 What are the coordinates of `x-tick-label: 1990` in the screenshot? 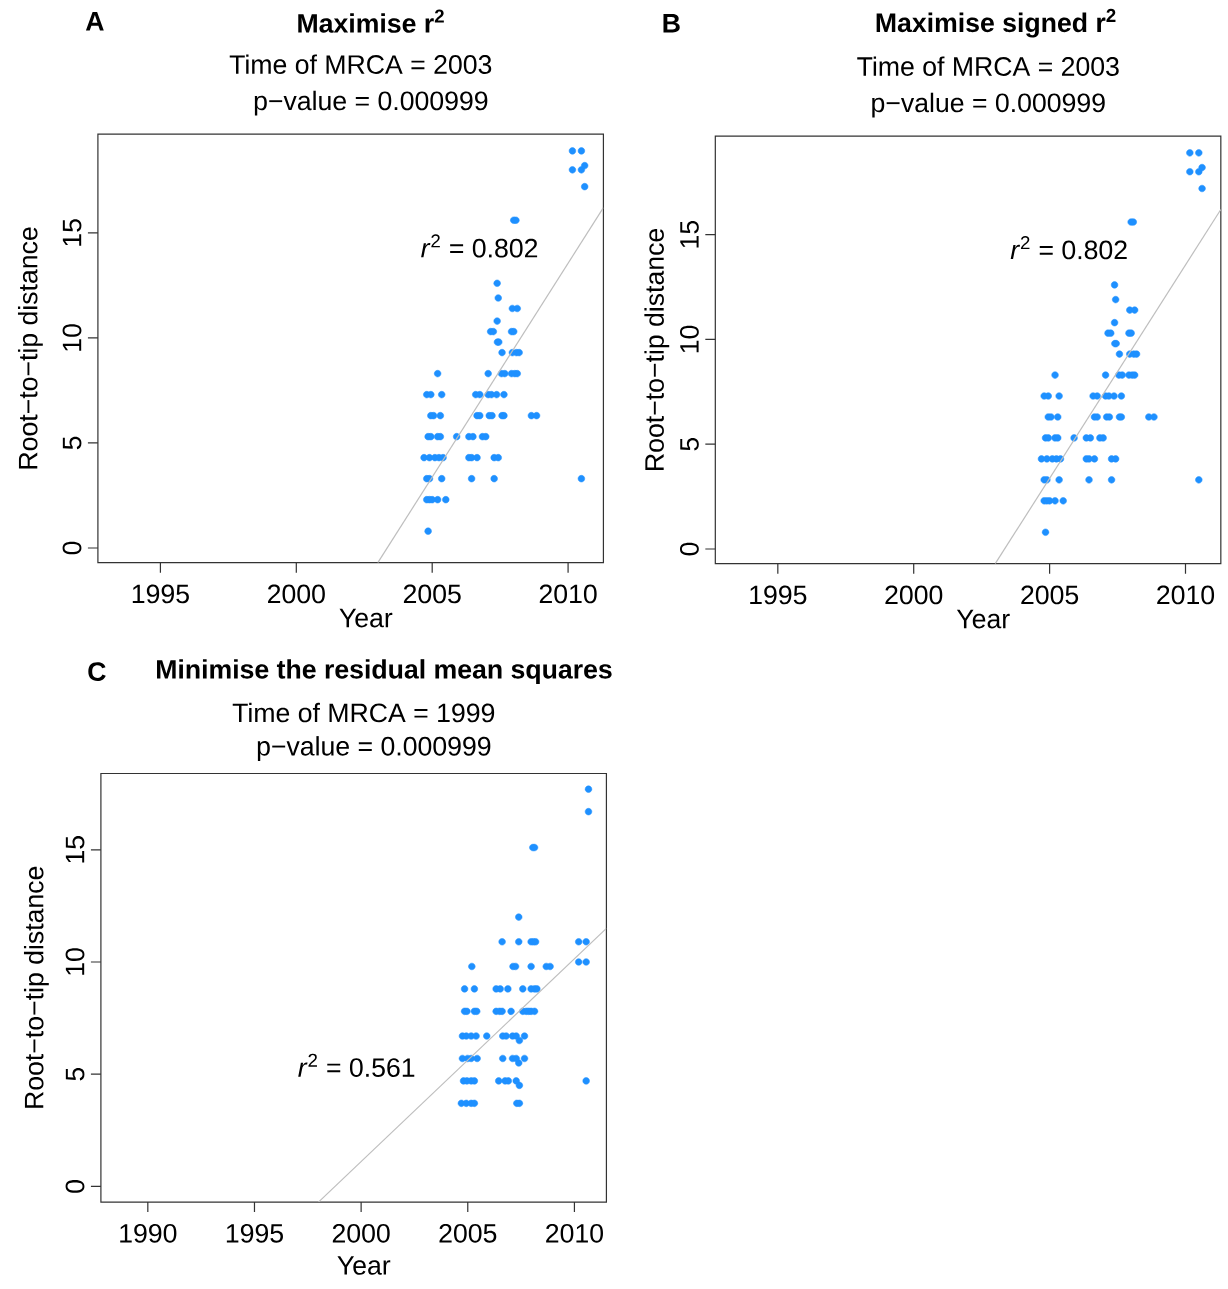 It's located at (148, 1233).